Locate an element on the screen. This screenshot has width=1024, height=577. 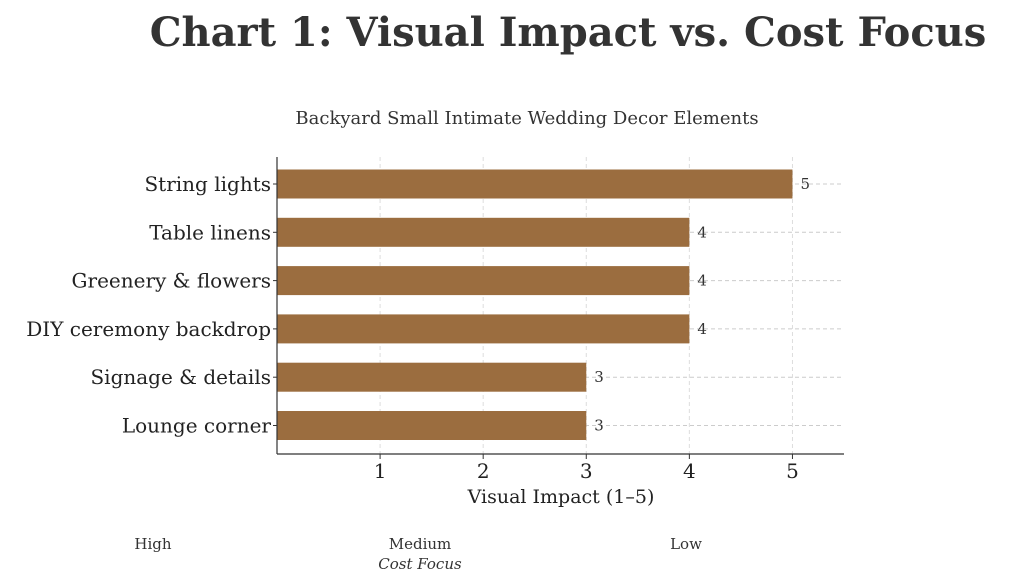
y-tick-label: DIY ceremony backdrop is located at coordinates (148, 329).